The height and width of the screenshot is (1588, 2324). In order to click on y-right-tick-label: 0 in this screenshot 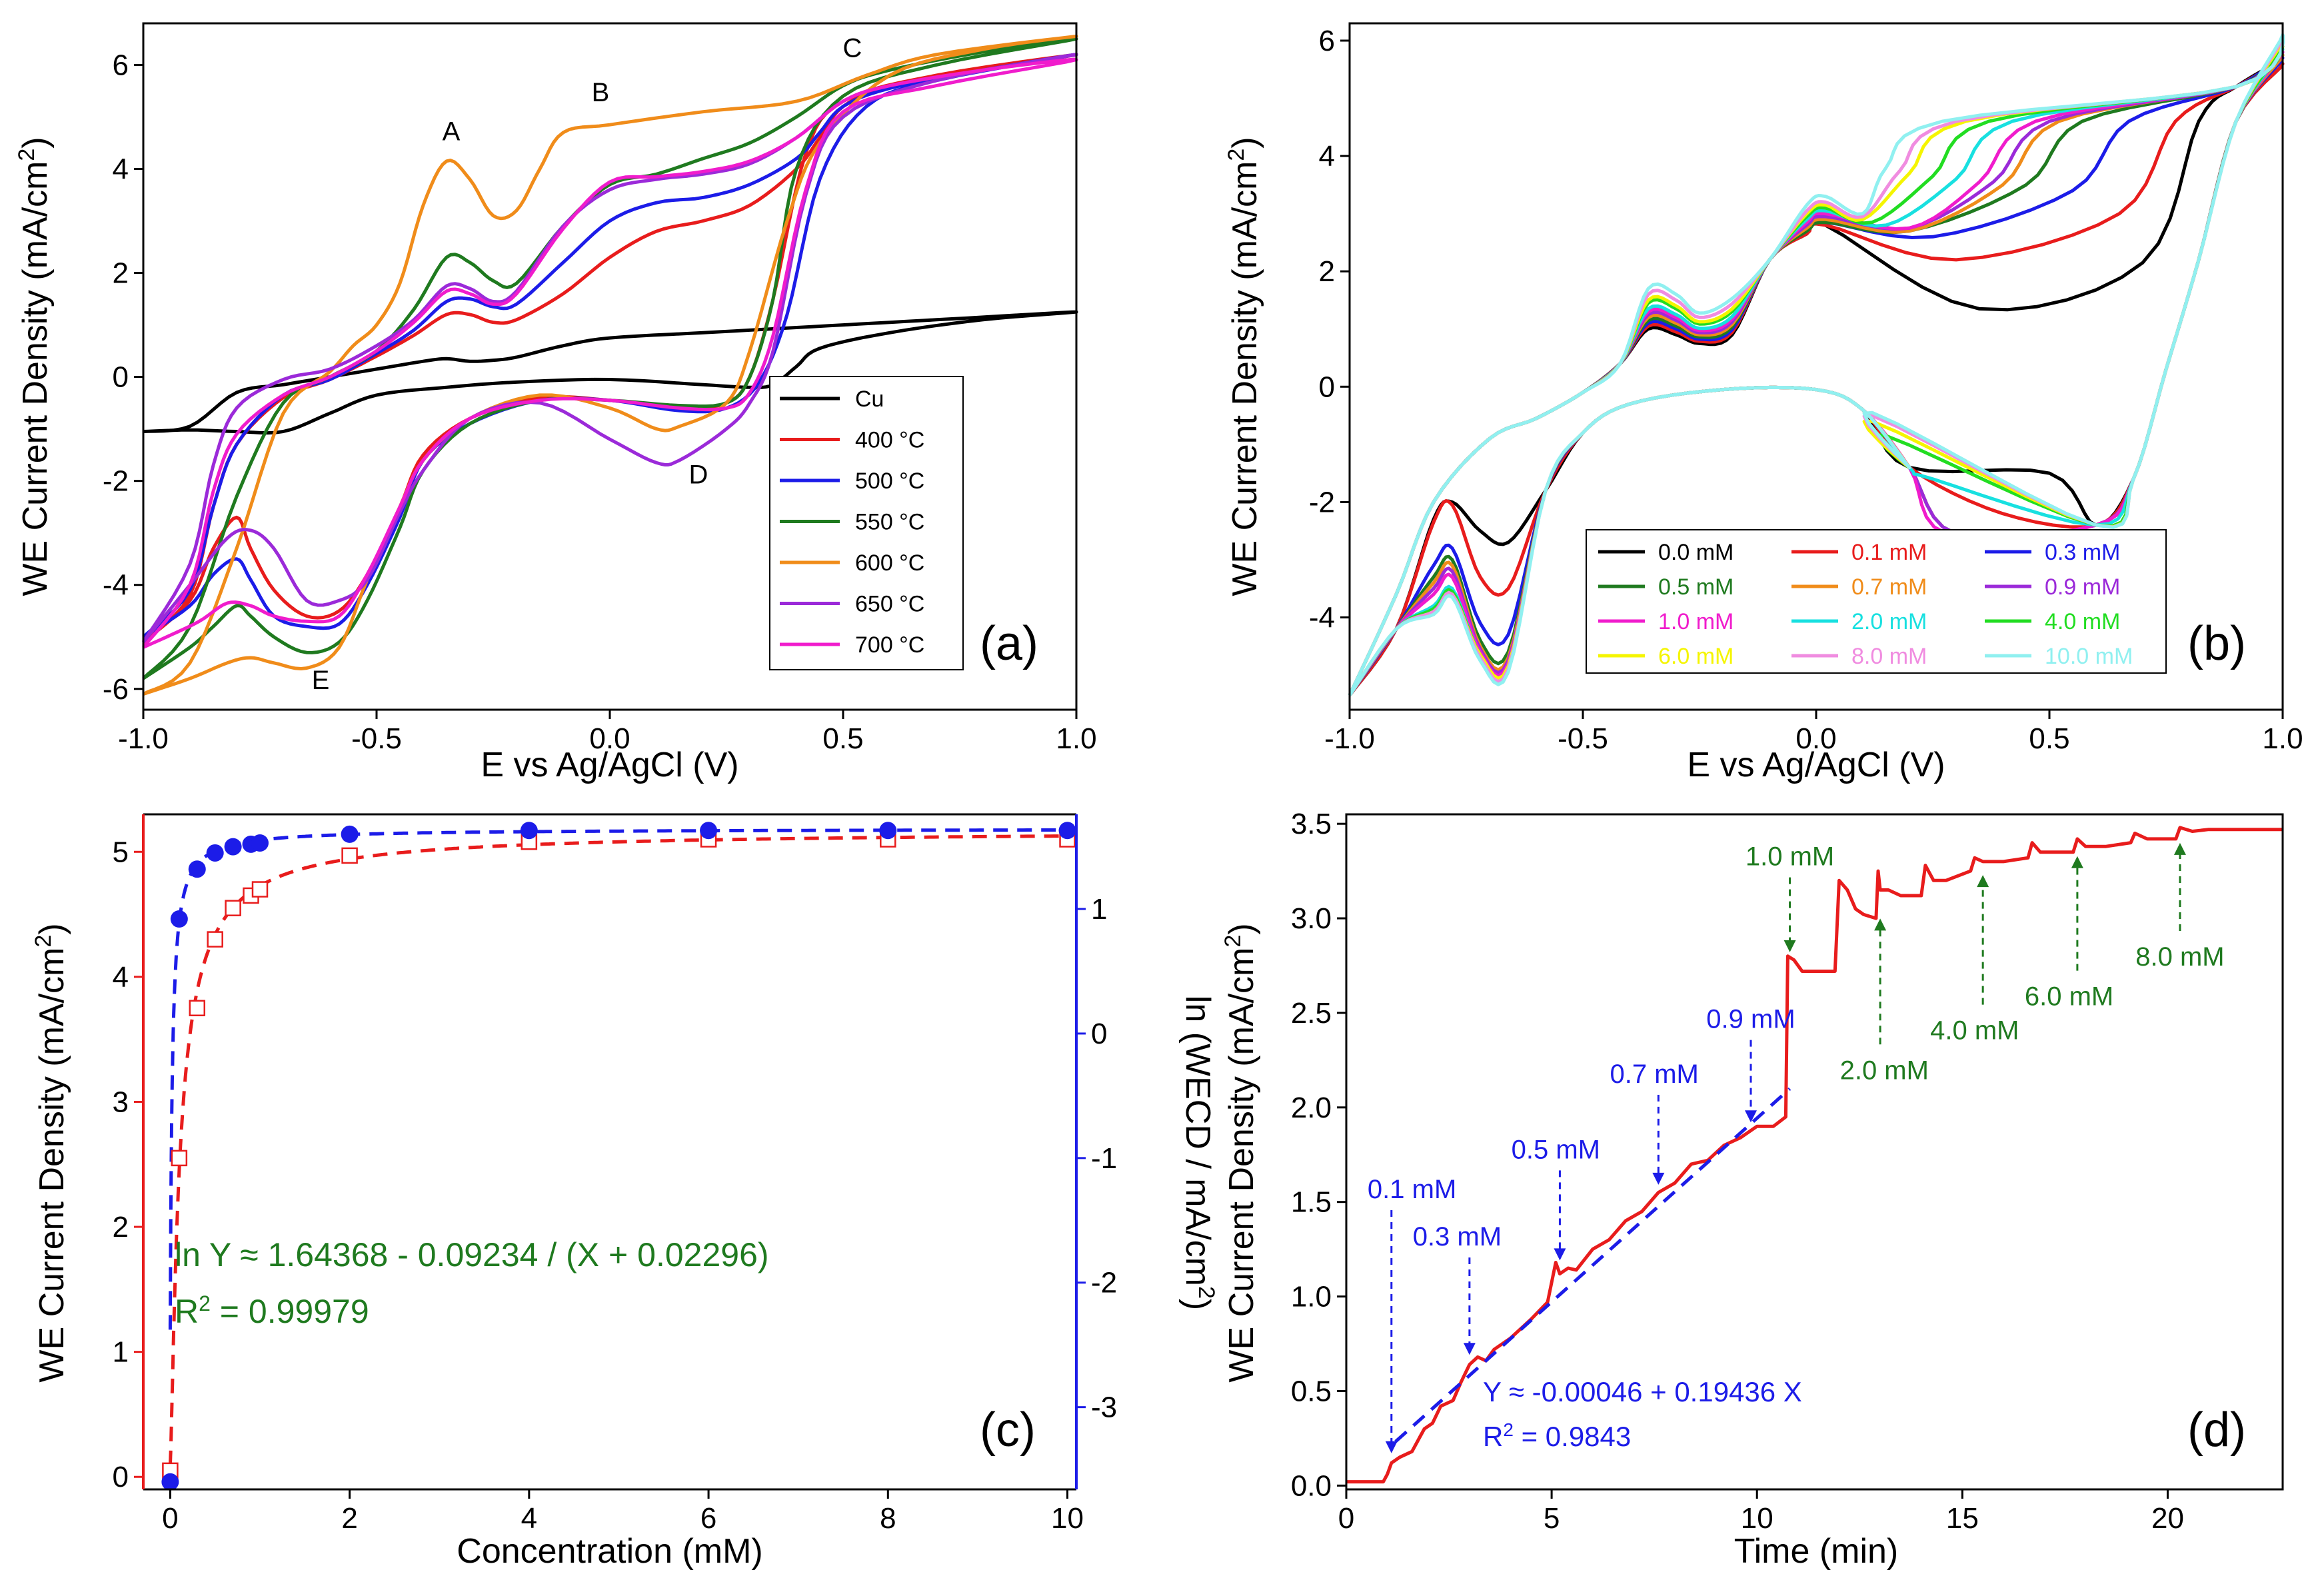, I will do `click(1099, 1034)`.